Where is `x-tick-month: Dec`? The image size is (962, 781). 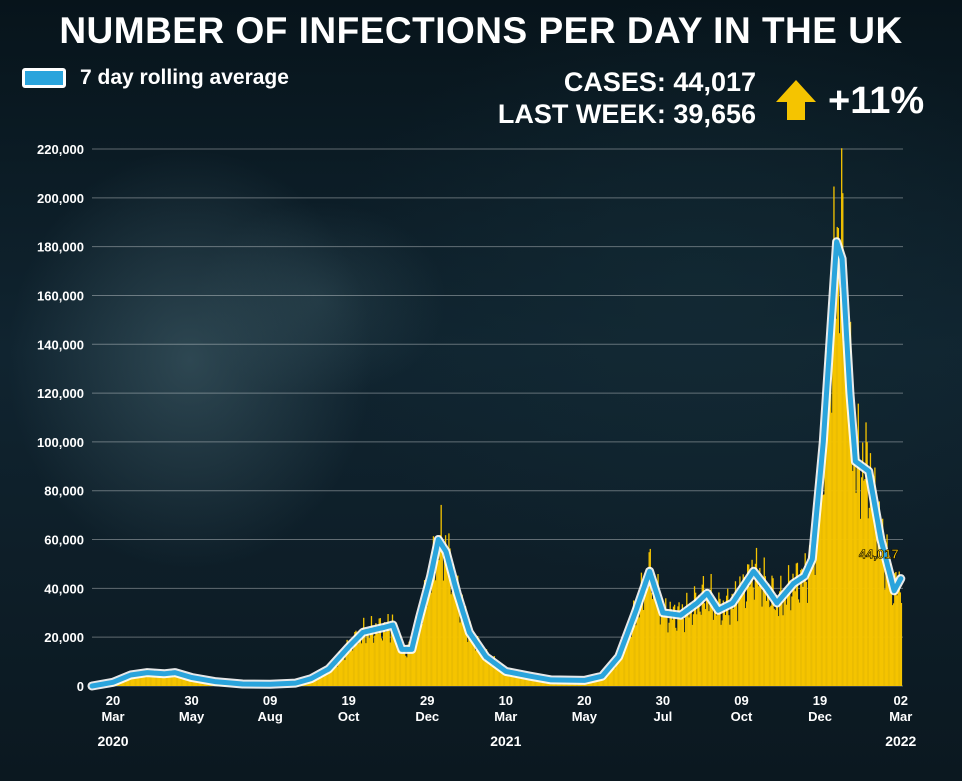
x-tick-month: Dec is located at coordinates (427, 716).